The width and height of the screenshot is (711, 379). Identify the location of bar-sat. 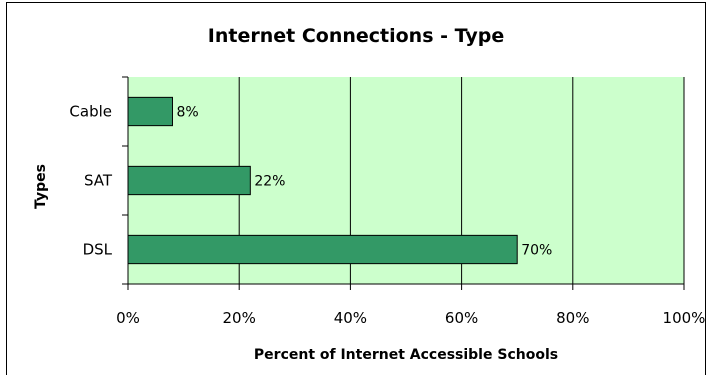
(189, 180).